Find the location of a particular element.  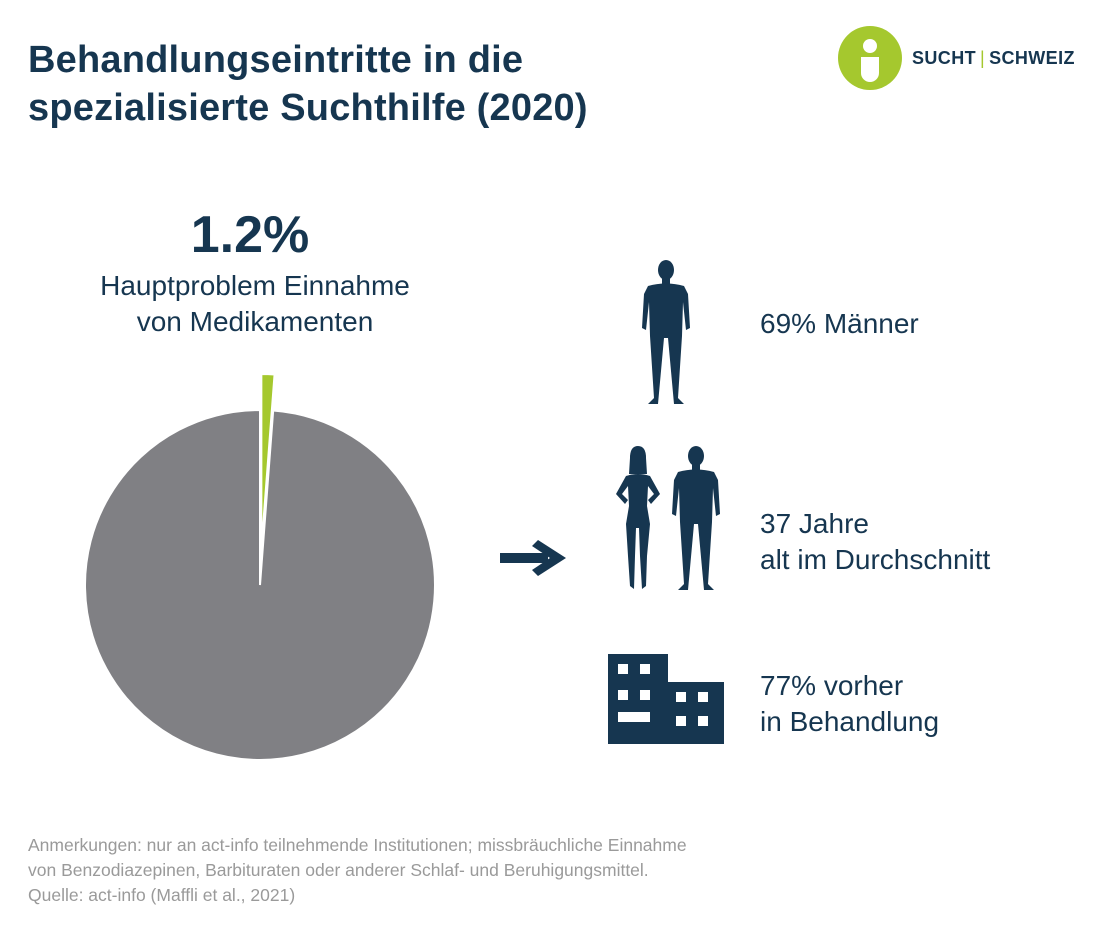

woman-and-man-silhouette-icon is located at coordinates (668, 518).